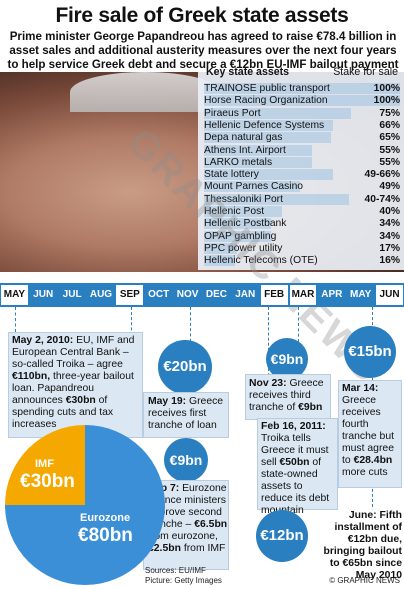  Describe the element at coordinates (183, 580) in the screenshot. I see `picture-credit: Picture: Getty Images` at that location.